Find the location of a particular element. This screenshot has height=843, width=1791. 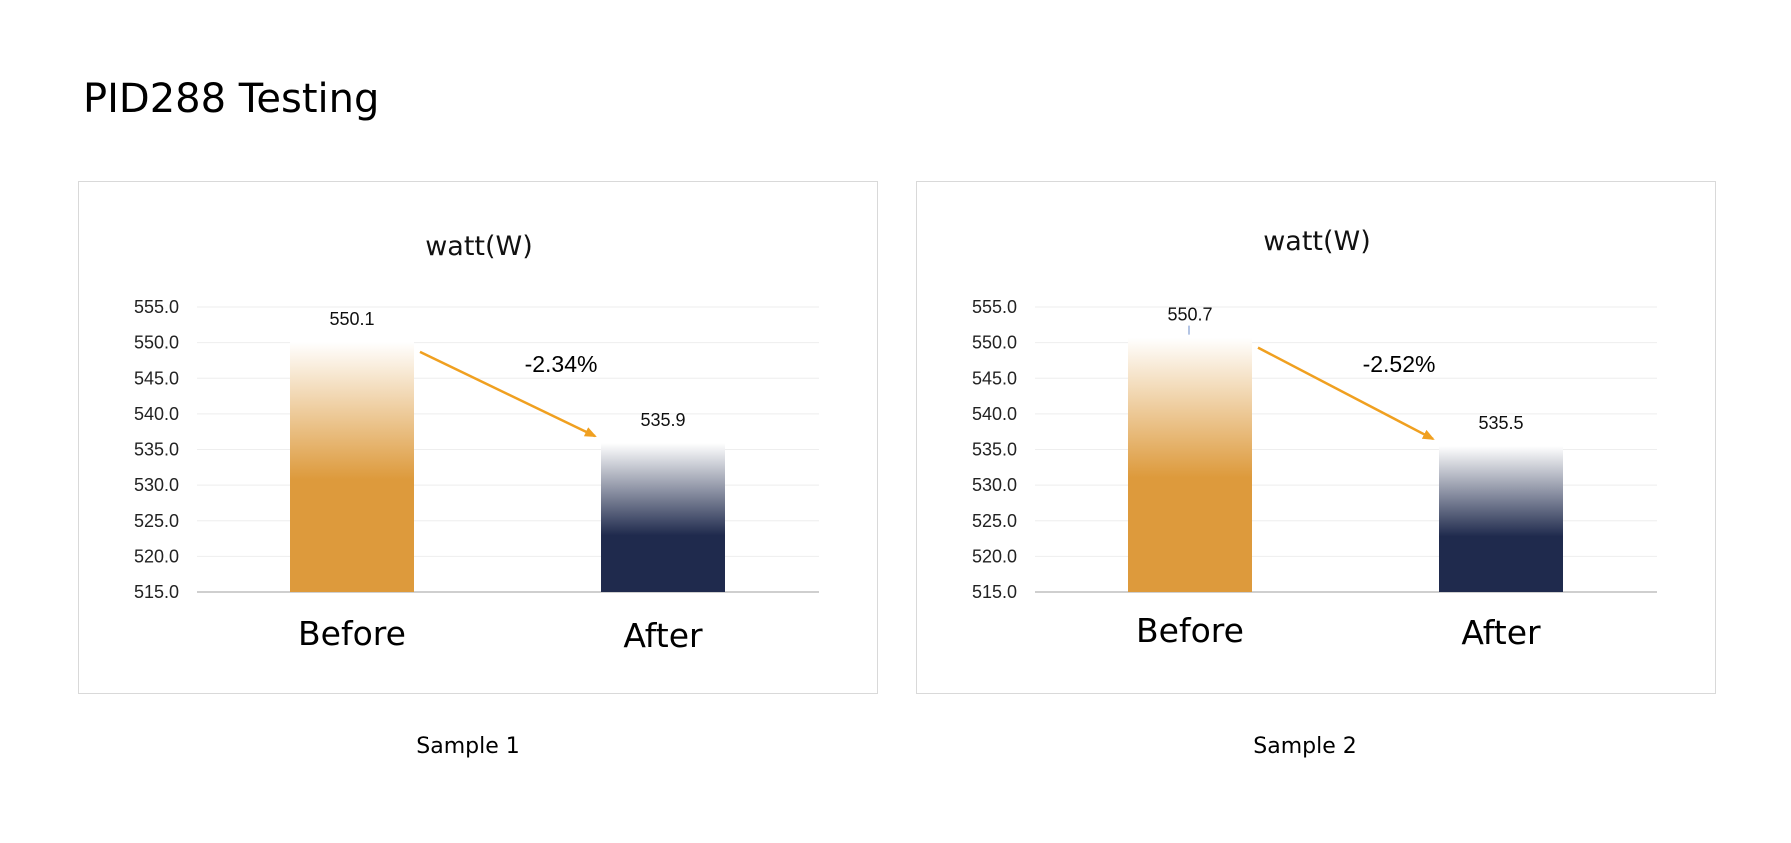

change-percent-label: -2.52% is located at coordinates (1399, 364).